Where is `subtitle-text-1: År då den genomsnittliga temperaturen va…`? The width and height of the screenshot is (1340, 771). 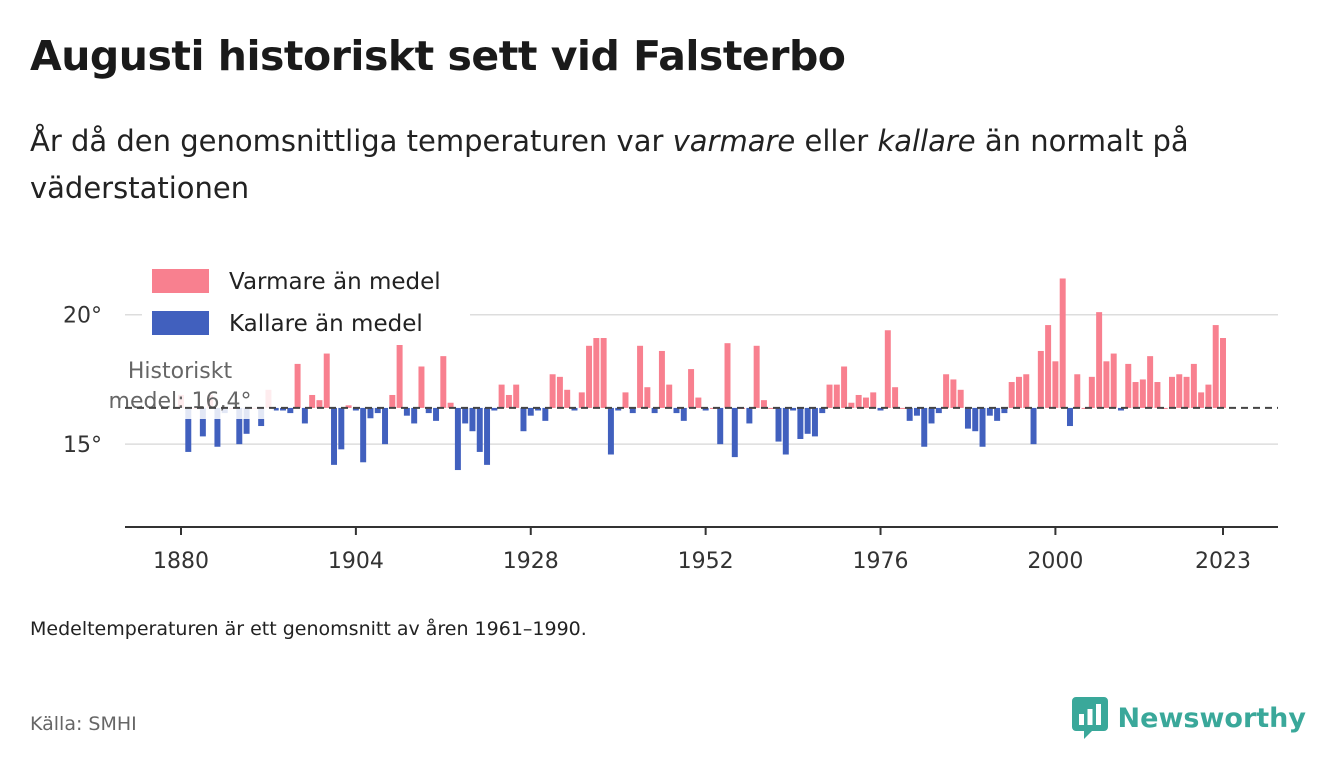
subtitle-text-1: År då den genomsnittliga temperaturen va… is located at coordinates (351, 141).